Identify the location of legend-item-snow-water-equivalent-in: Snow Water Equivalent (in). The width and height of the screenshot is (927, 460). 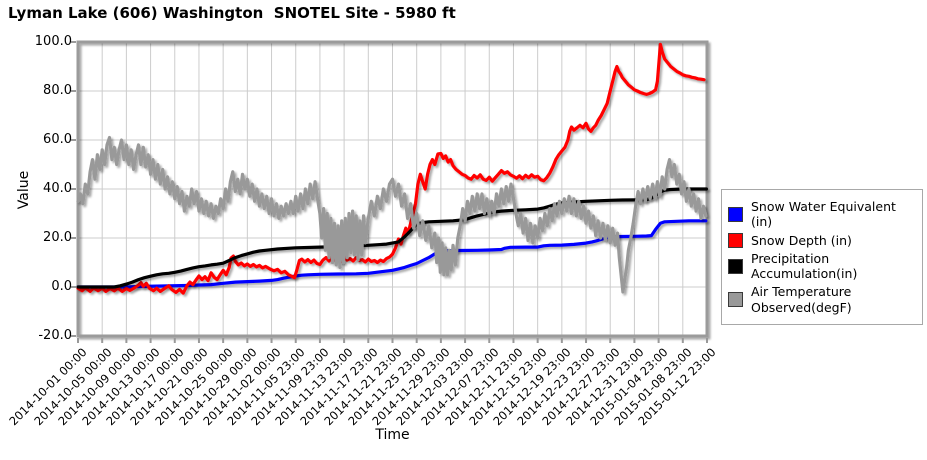
(822, 214).